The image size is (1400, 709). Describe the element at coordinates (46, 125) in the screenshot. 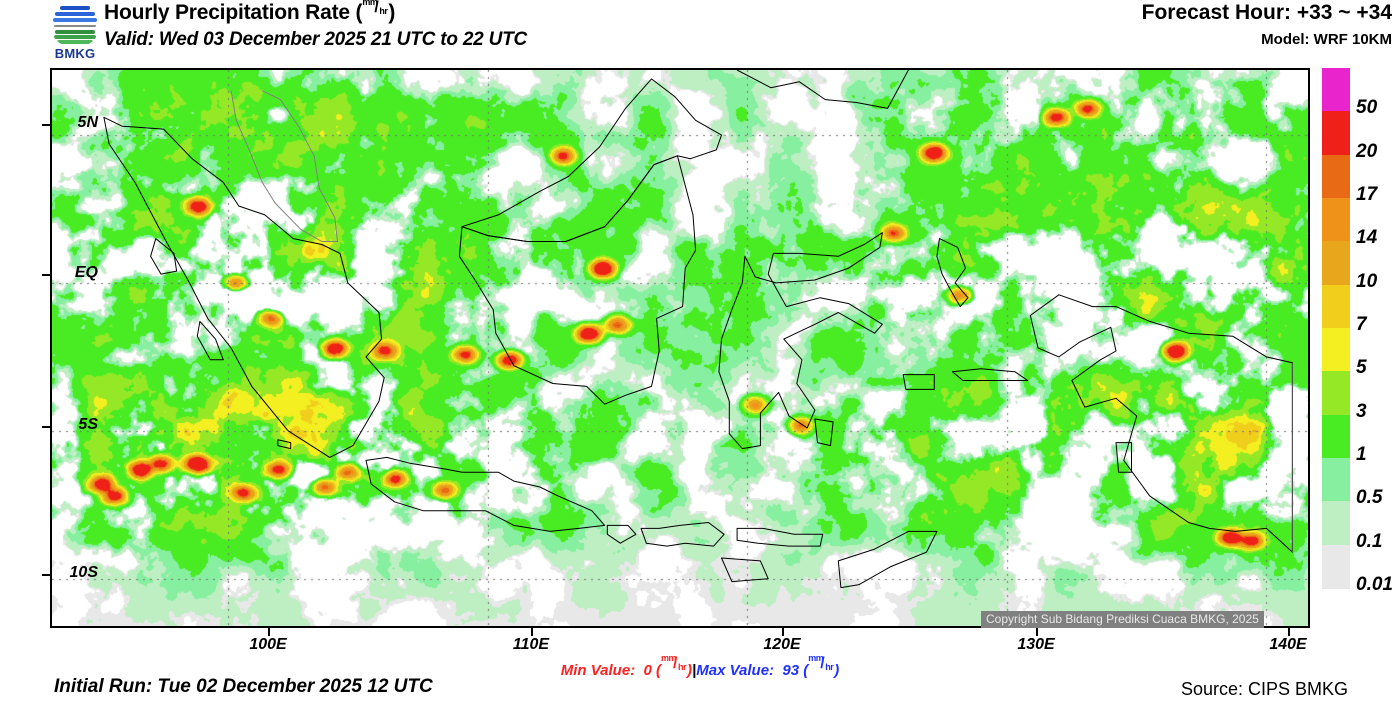

I see `lat-tick-5N` at that location.